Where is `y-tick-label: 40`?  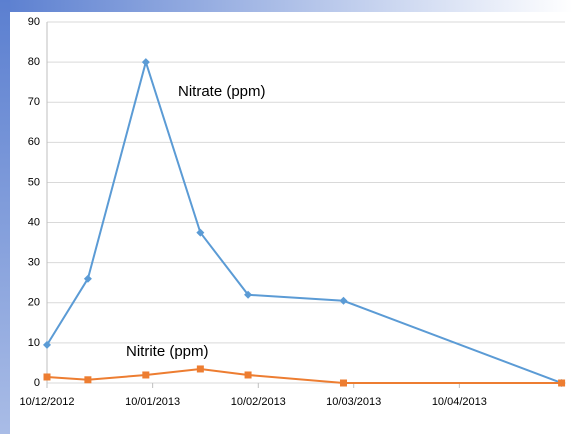
y-tick-label: 40 is located at coordinates (34, 222).